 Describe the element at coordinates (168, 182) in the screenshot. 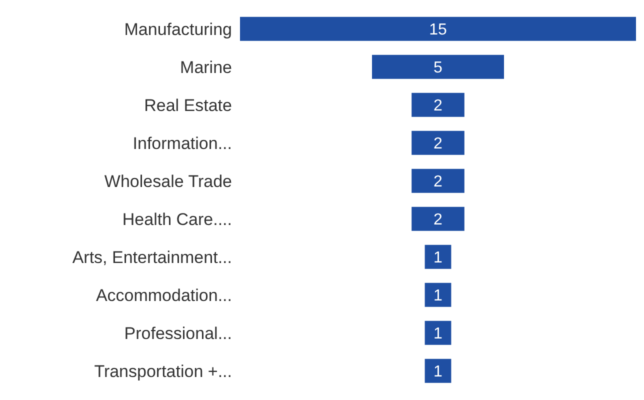

I see `category-label: Wholesale Trade` at that location.